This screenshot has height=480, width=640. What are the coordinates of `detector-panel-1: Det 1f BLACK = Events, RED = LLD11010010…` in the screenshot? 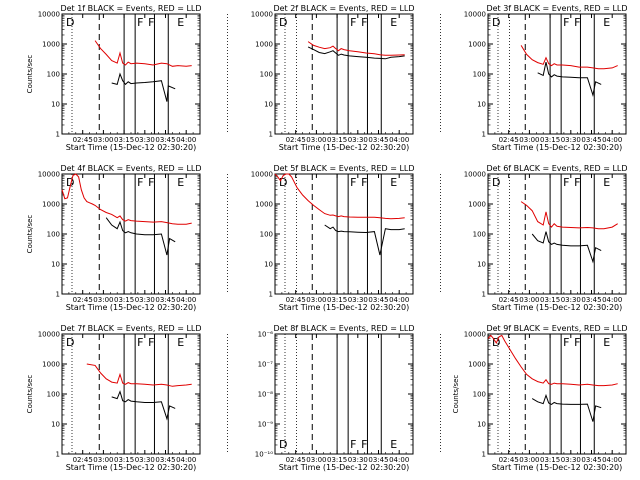 It's located at (162, 78).